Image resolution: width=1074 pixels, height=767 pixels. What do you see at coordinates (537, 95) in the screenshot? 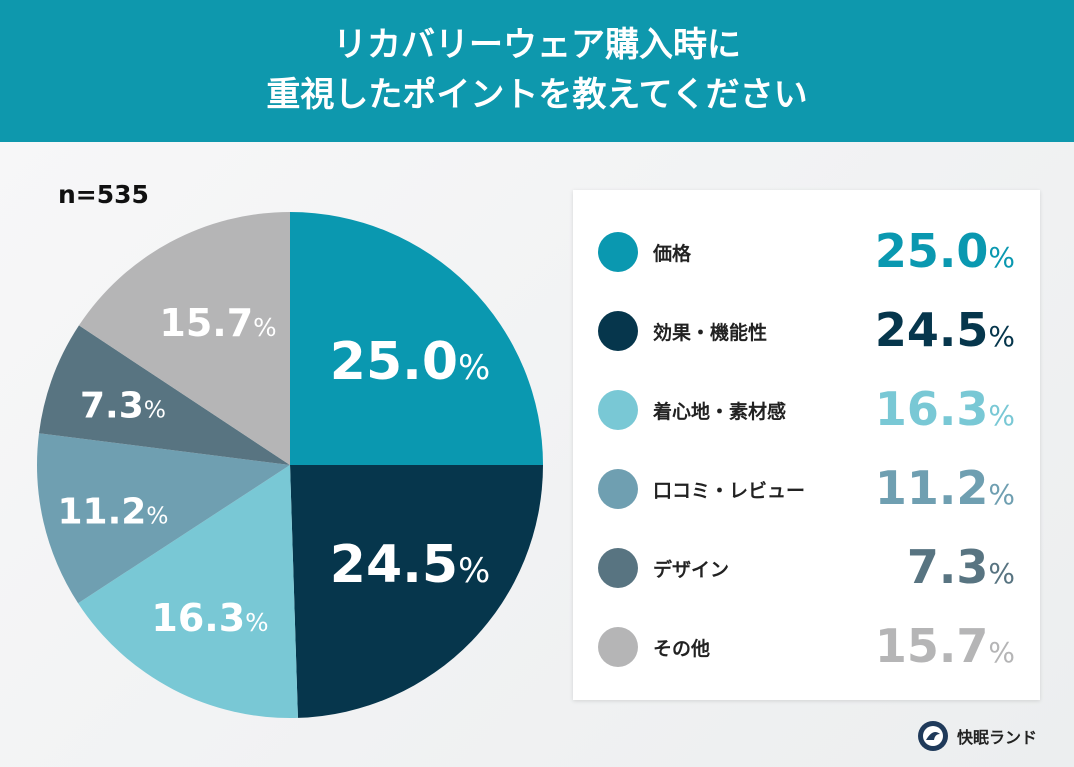
I see `title-line-2: 重視したポイントを教えてください` at bounding box center [537, 95].